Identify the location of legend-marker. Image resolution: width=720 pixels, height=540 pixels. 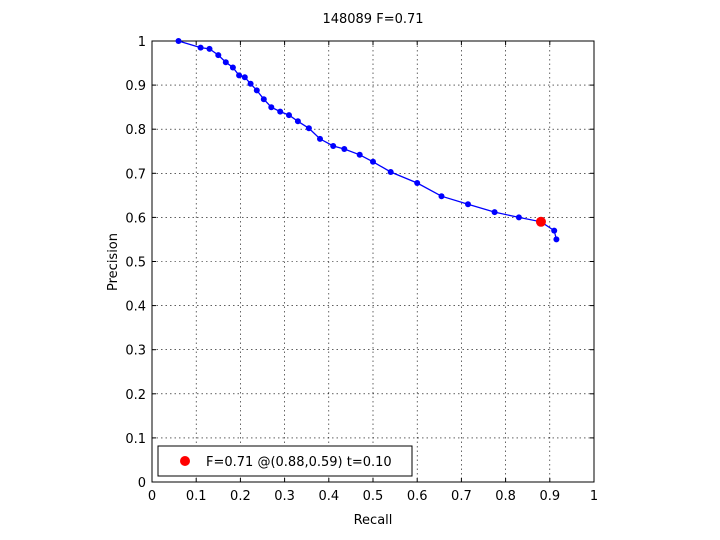
(185, 461).